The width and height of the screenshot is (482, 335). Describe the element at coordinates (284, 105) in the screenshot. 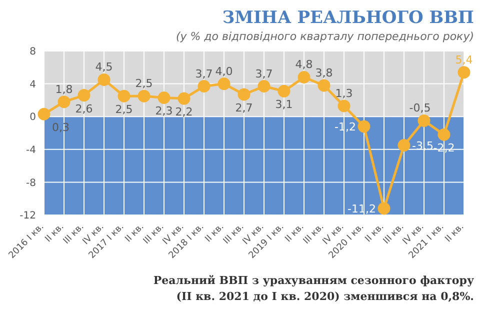

I see `data-label: 3,1` at that location.